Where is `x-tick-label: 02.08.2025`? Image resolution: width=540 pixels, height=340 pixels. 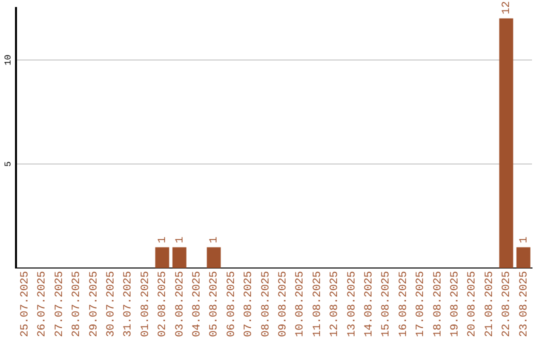 x-tick-label: 02.08.2025 is located at coordinates (163, 304).